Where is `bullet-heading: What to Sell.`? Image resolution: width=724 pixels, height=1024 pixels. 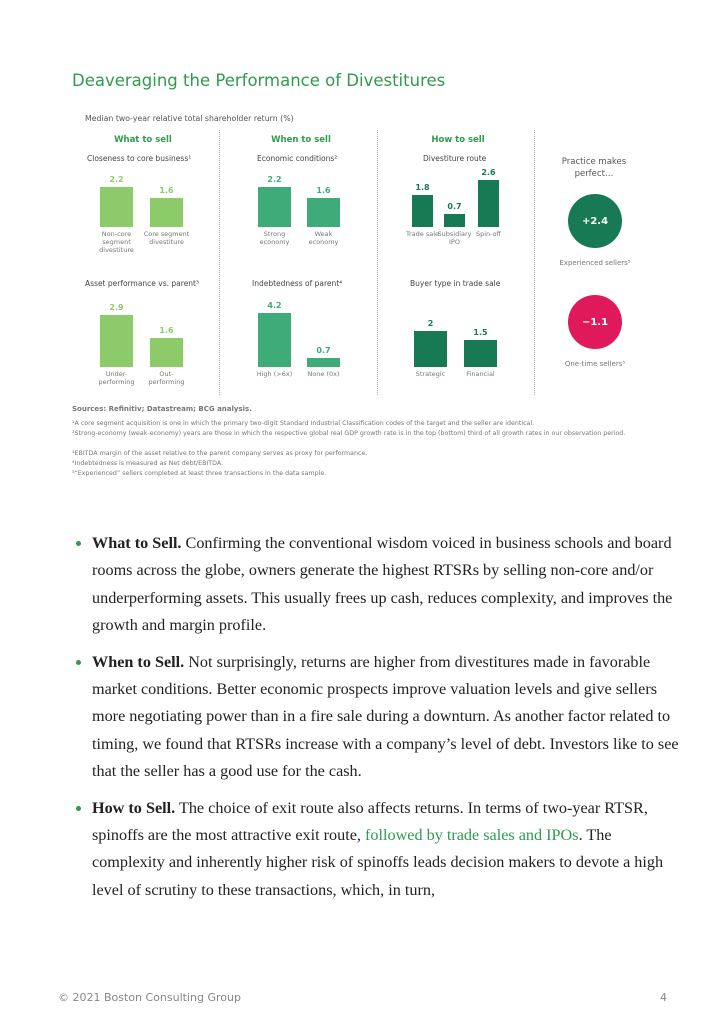
bullet-heading: What to Sell. is located at coordinates (137, 543).